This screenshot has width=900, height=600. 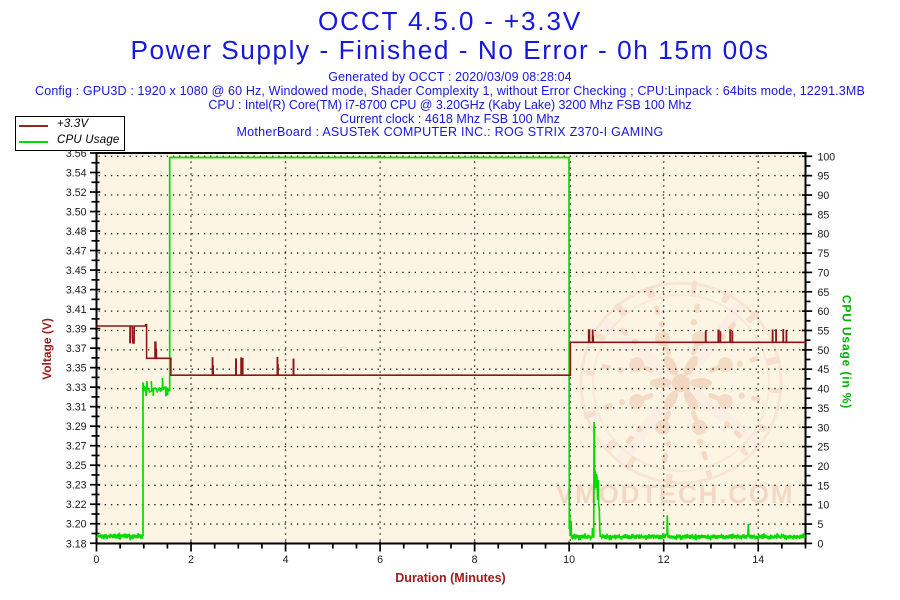 I want to click on svg-text: 3.33, so click(x=76, y=388).